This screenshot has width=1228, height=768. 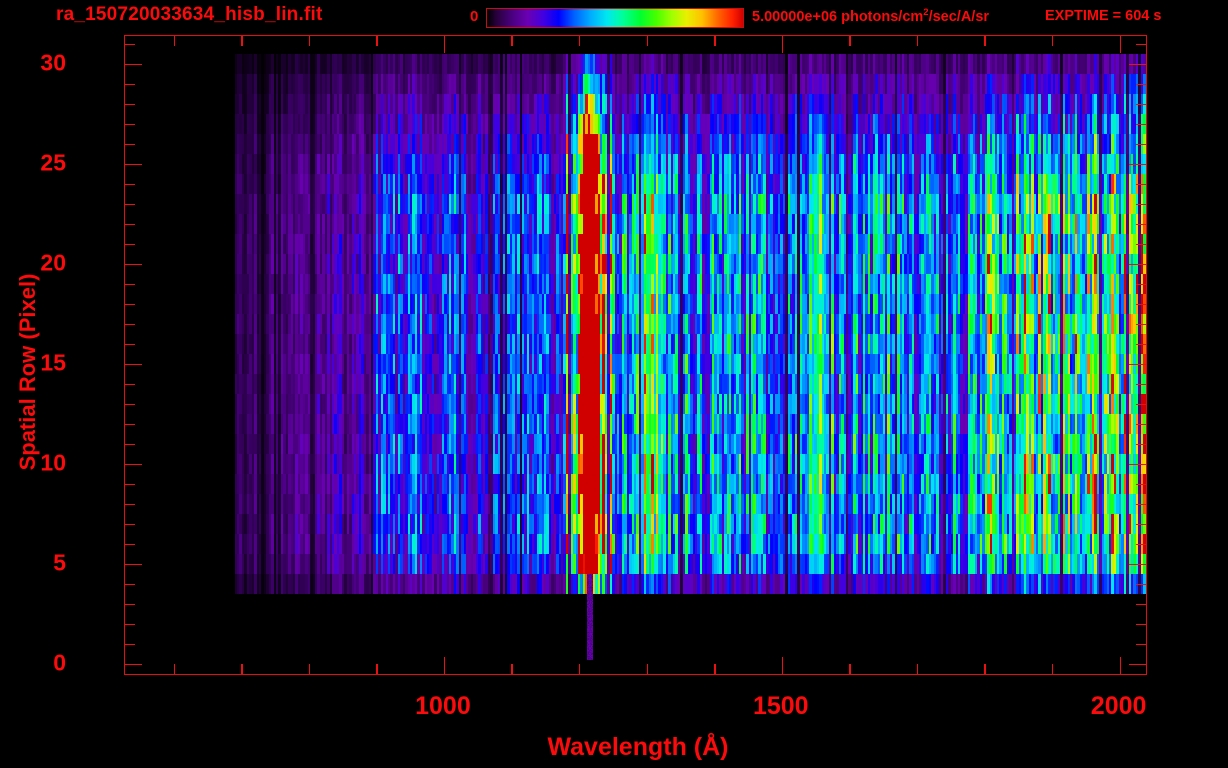 I want to click on y-tick-label: 20, so click(x=53, y=262).